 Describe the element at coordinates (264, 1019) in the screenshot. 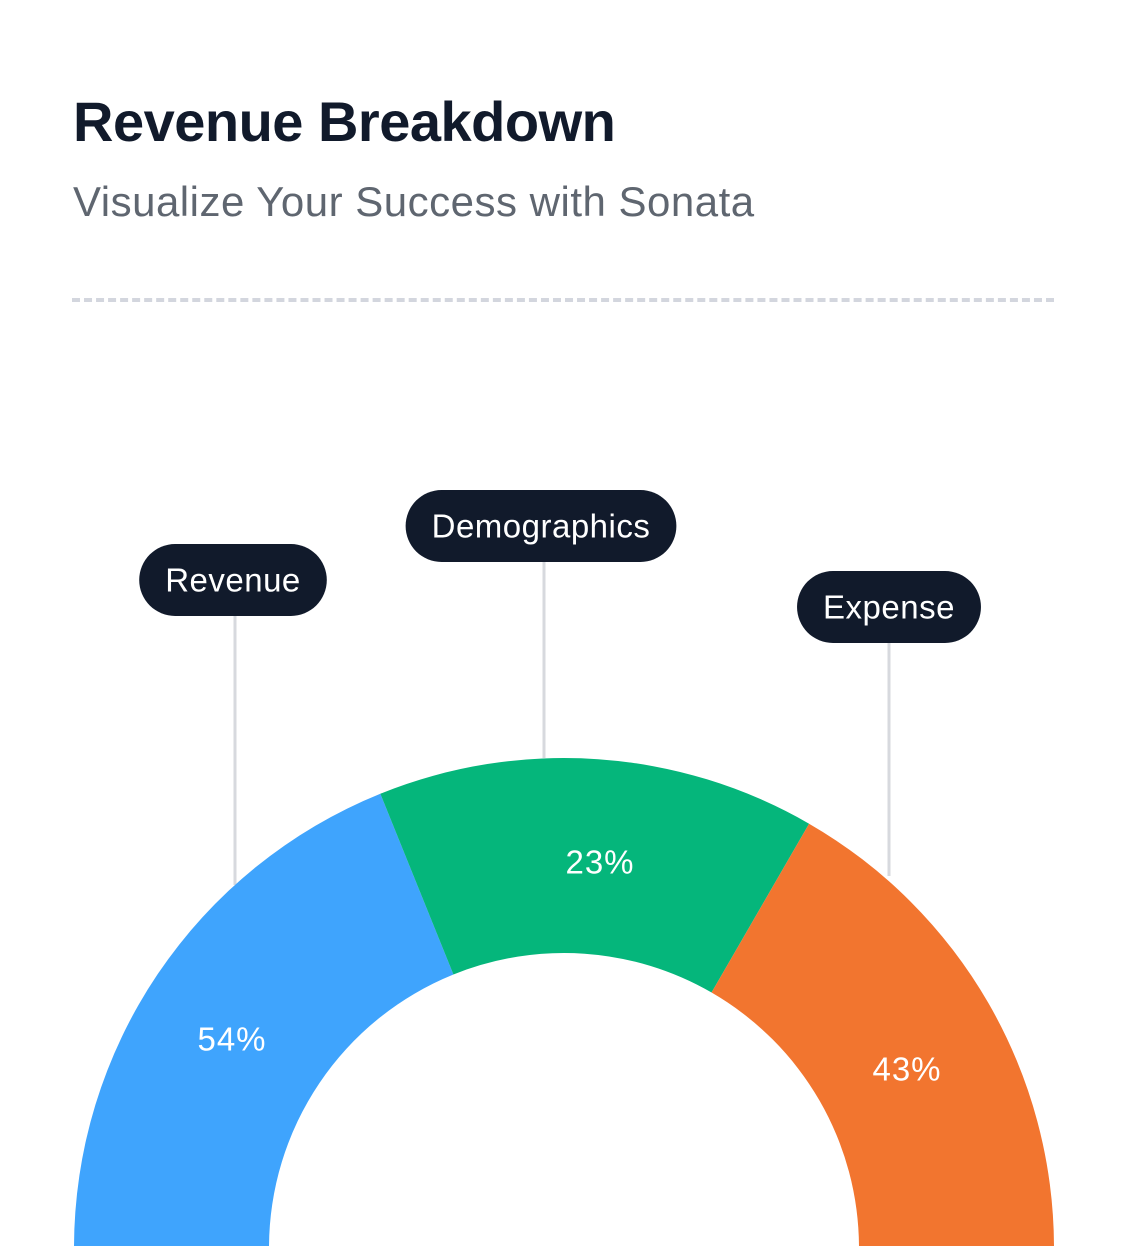

I see `slice-revenue` at that location.